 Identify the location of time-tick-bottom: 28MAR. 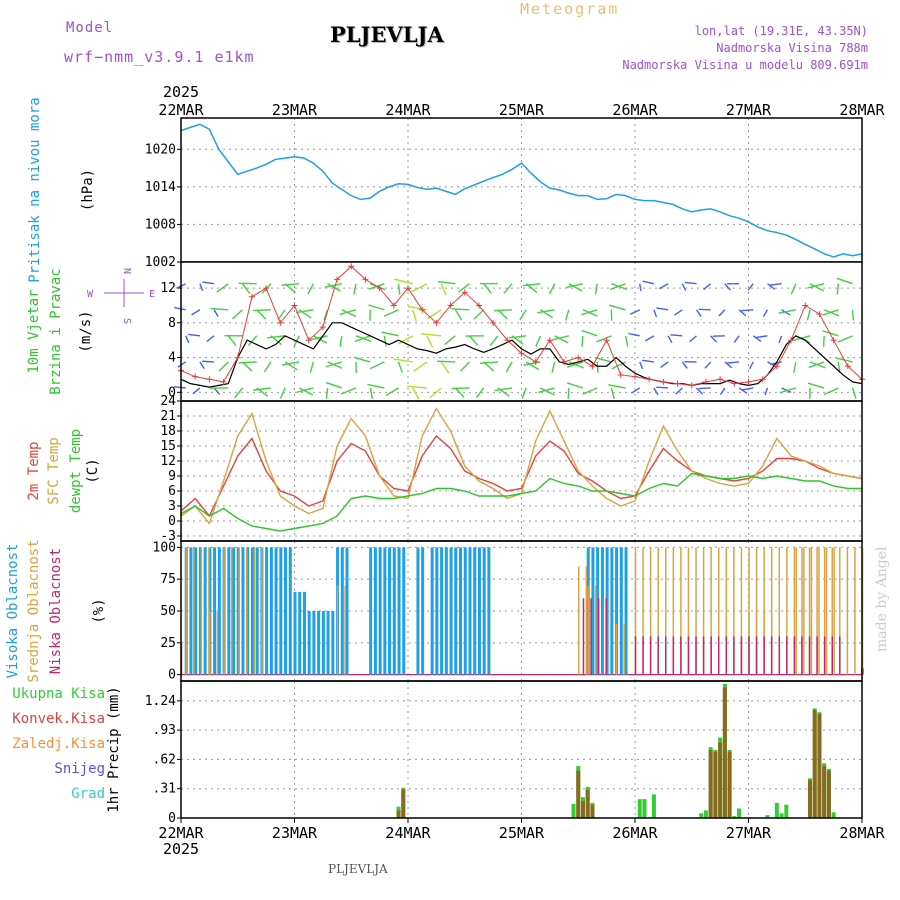
(862, 833).